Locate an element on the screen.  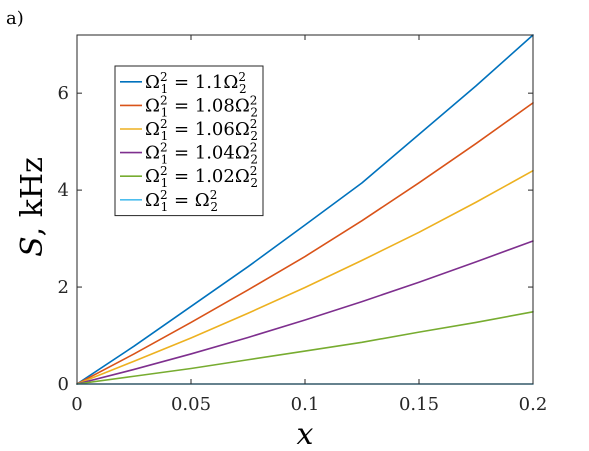
legend-entry-label: Ω2 1 = 1.02Ω2 2 is located at coordinates (201, 177).